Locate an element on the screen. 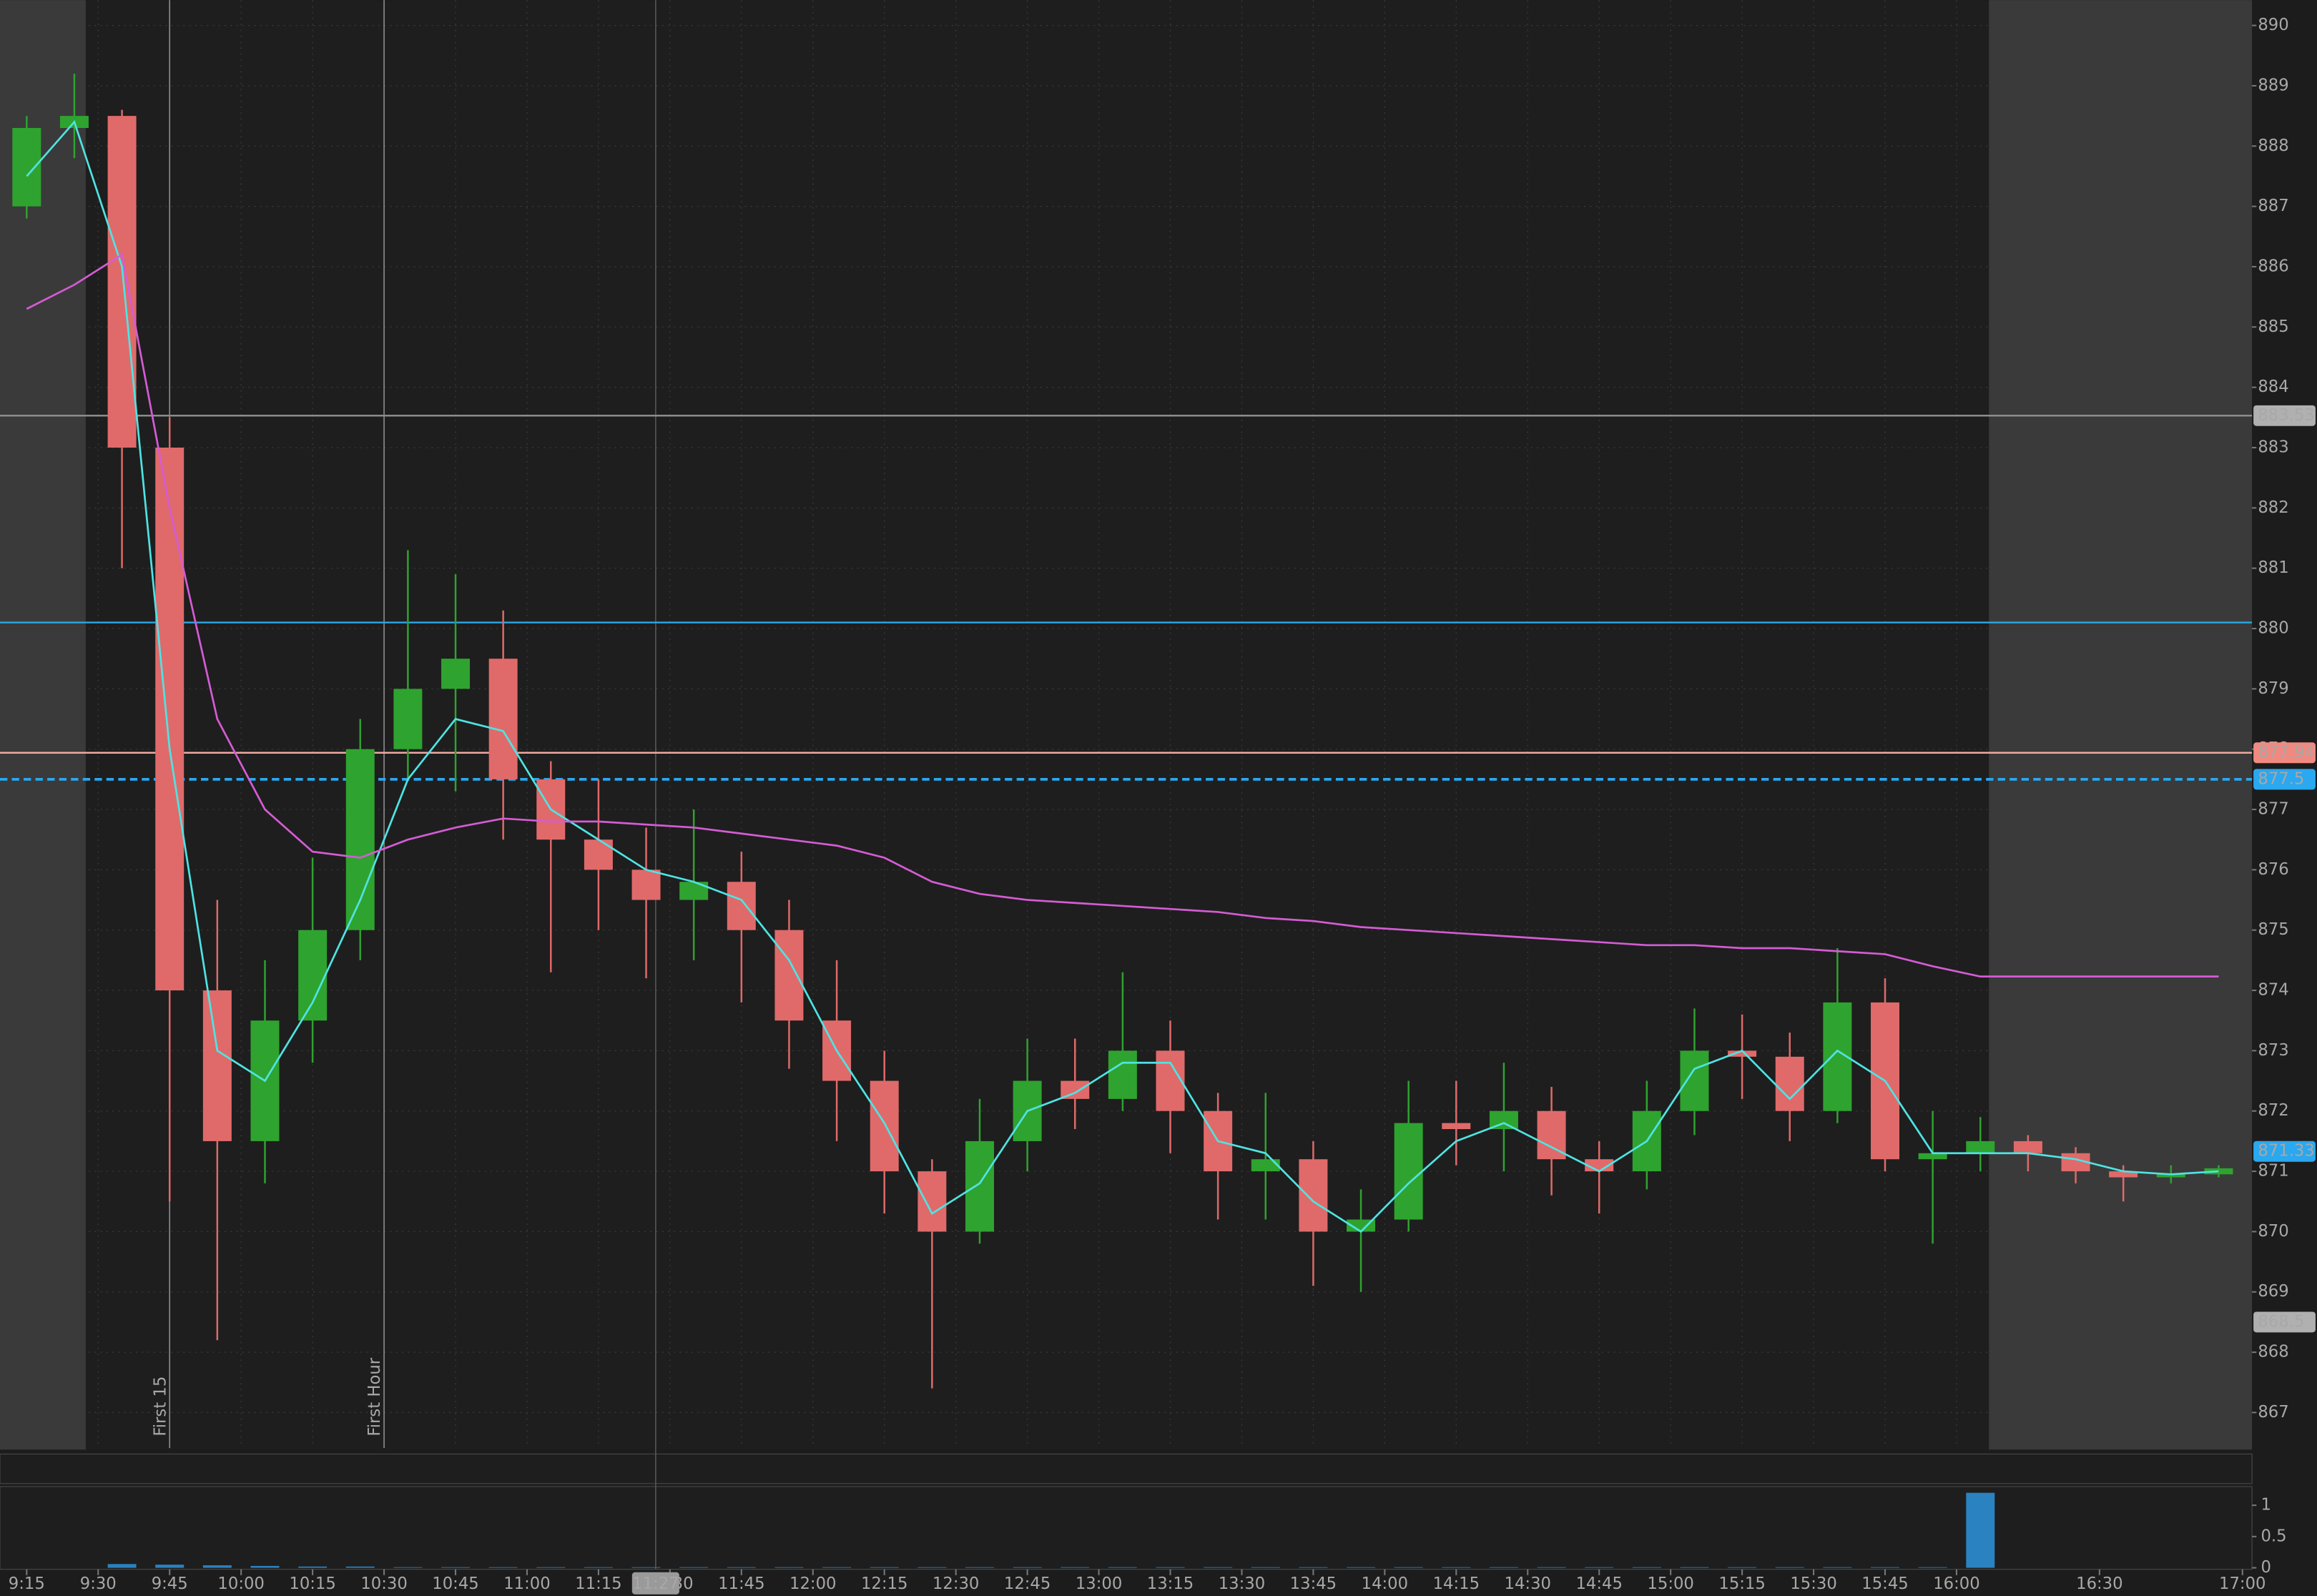 This screenshot has height=1596, width=2317. x-tick-label: 17:00 is located at coordinates (2242, 1584).